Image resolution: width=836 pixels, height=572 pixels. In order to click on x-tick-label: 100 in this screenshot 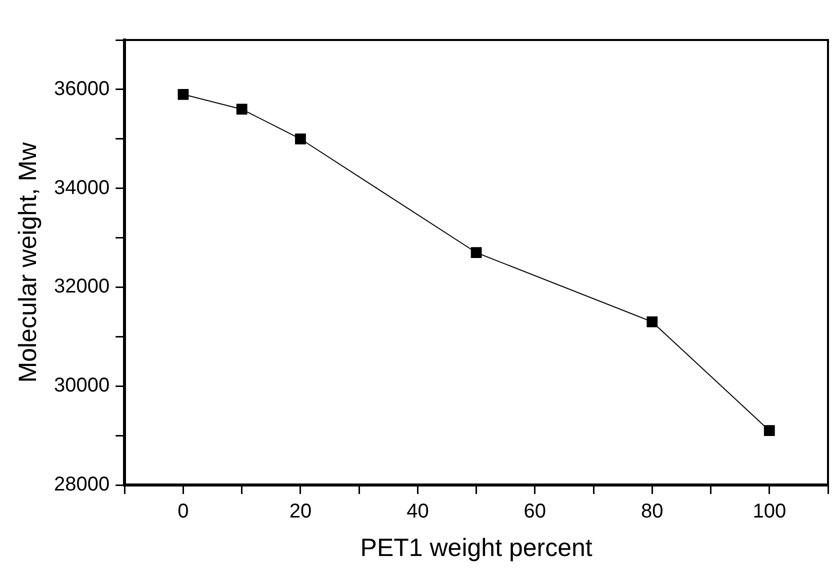, I will do `click(769, 511)`.